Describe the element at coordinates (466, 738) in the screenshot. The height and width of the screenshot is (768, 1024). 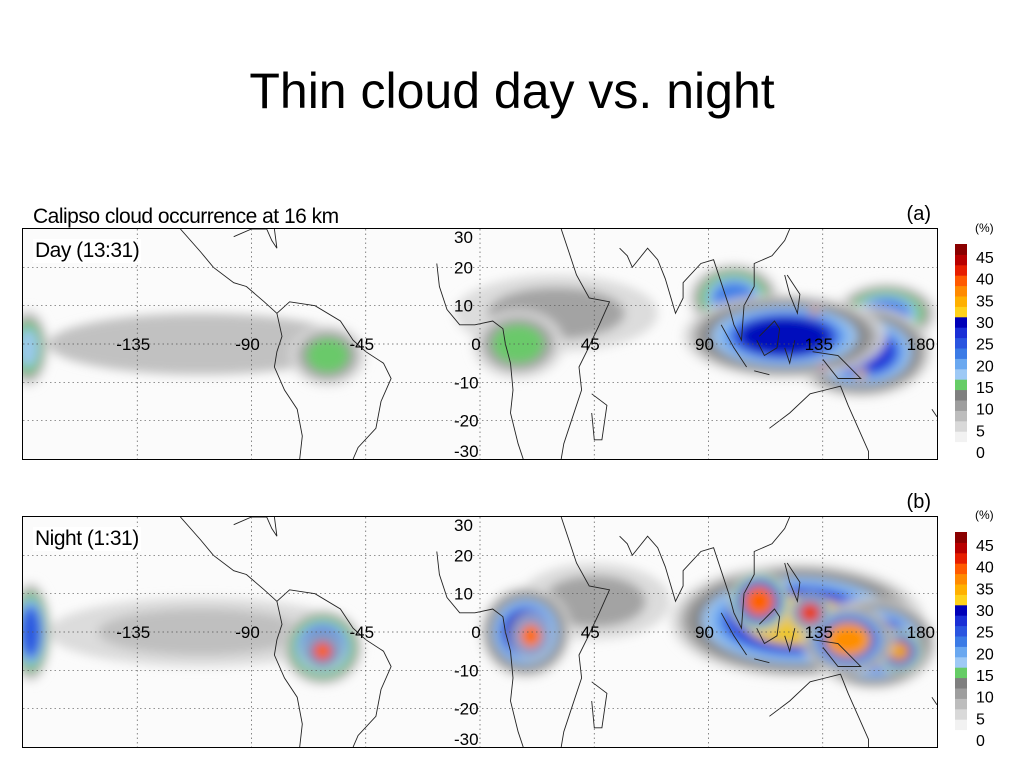
I see `y-tick-label: -30` at that location.